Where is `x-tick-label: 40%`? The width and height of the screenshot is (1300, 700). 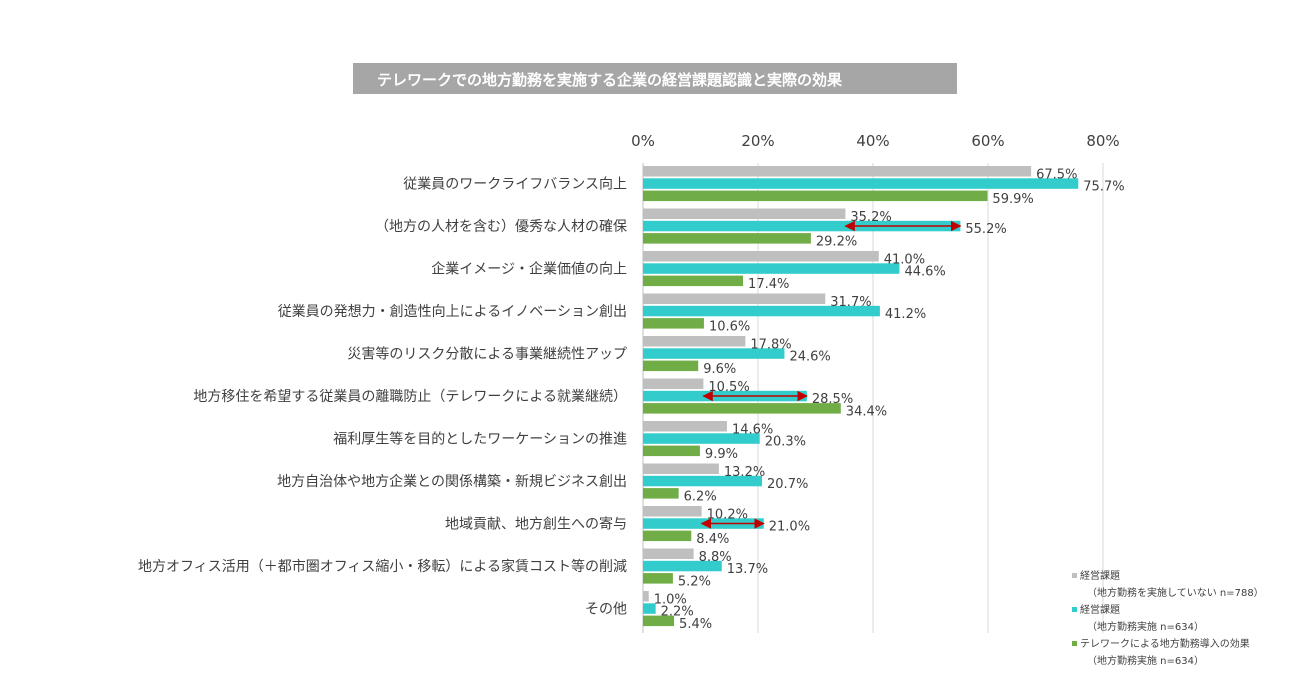 x-tick-label: 40% is located at coordinates (872, 141).